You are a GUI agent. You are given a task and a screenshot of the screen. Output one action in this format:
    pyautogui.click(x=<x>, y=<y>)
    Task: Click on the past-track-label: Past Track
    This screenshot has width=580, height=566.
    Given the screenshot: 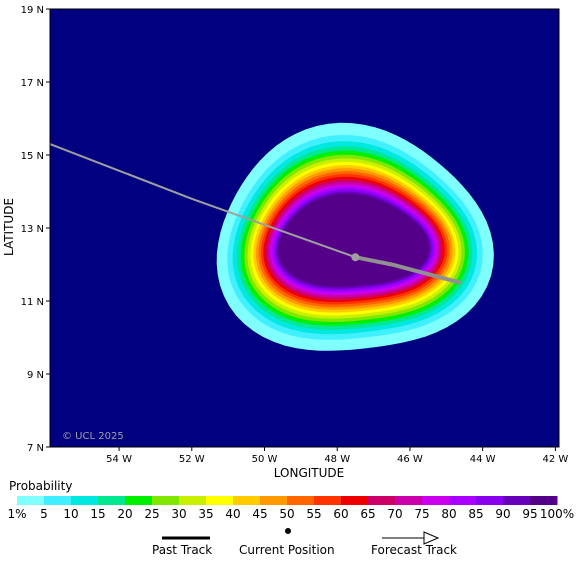 What is the action you would take?
    pyautogui.click(x=182, y=550)
    